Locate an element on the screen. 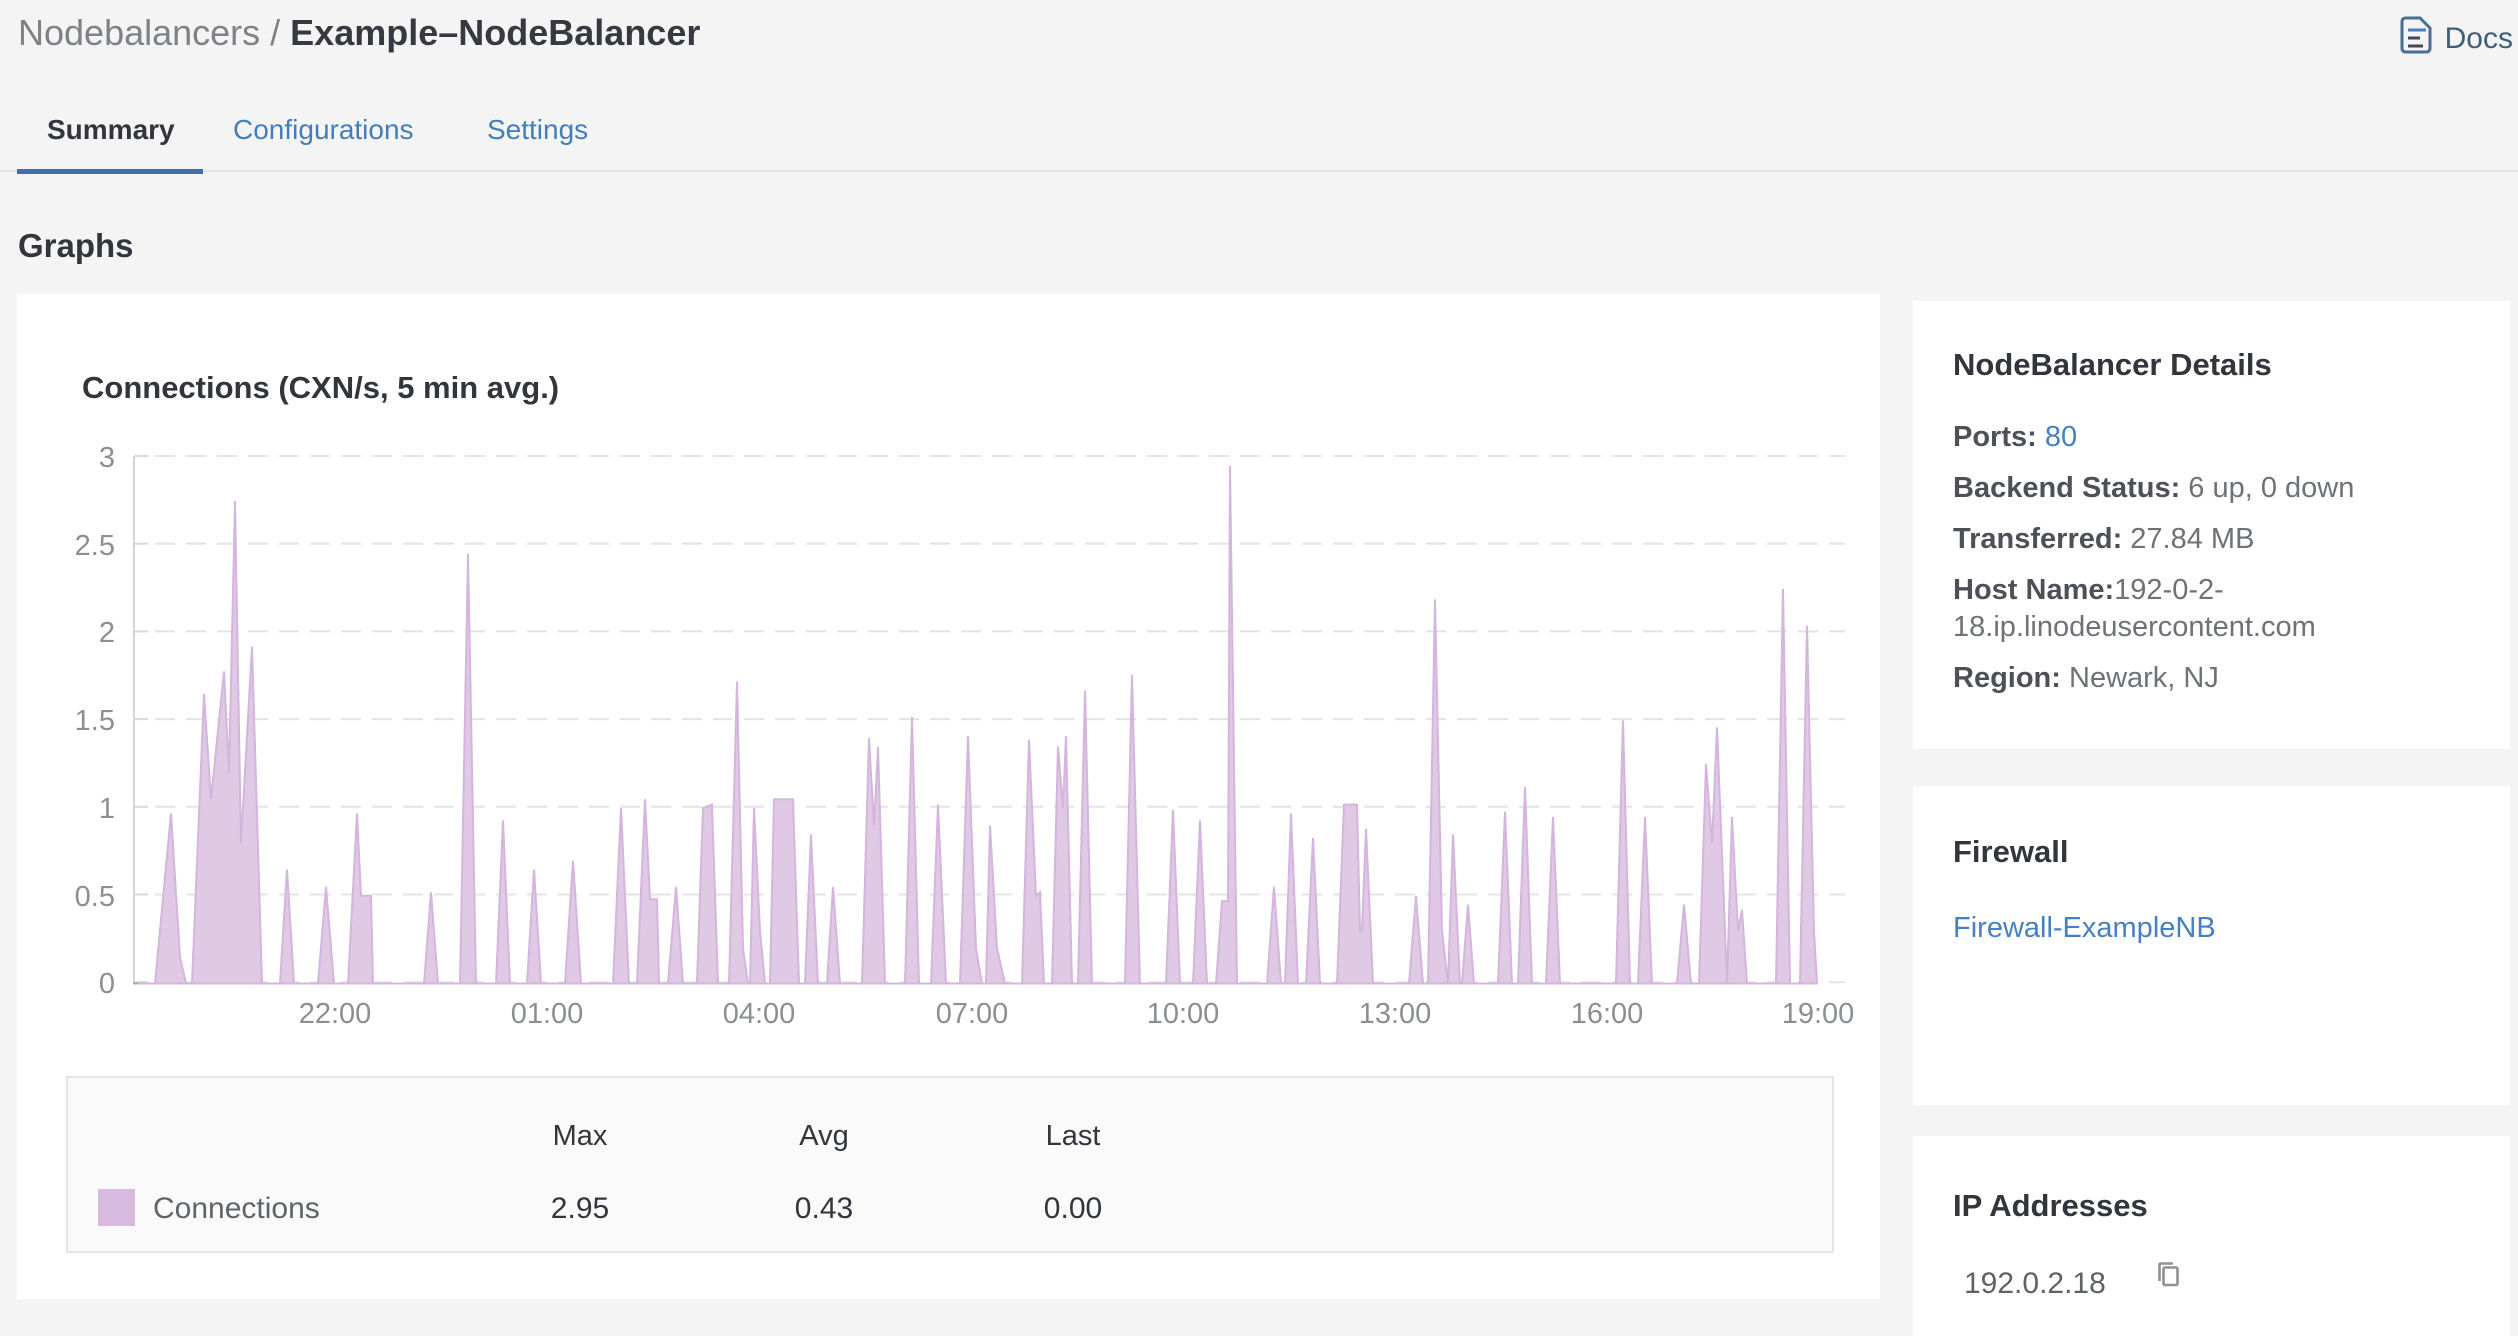 Image resolution: width=2518 pixels, height=1336 pixels. svg-text: 3 is located at coordinates (107, 458).